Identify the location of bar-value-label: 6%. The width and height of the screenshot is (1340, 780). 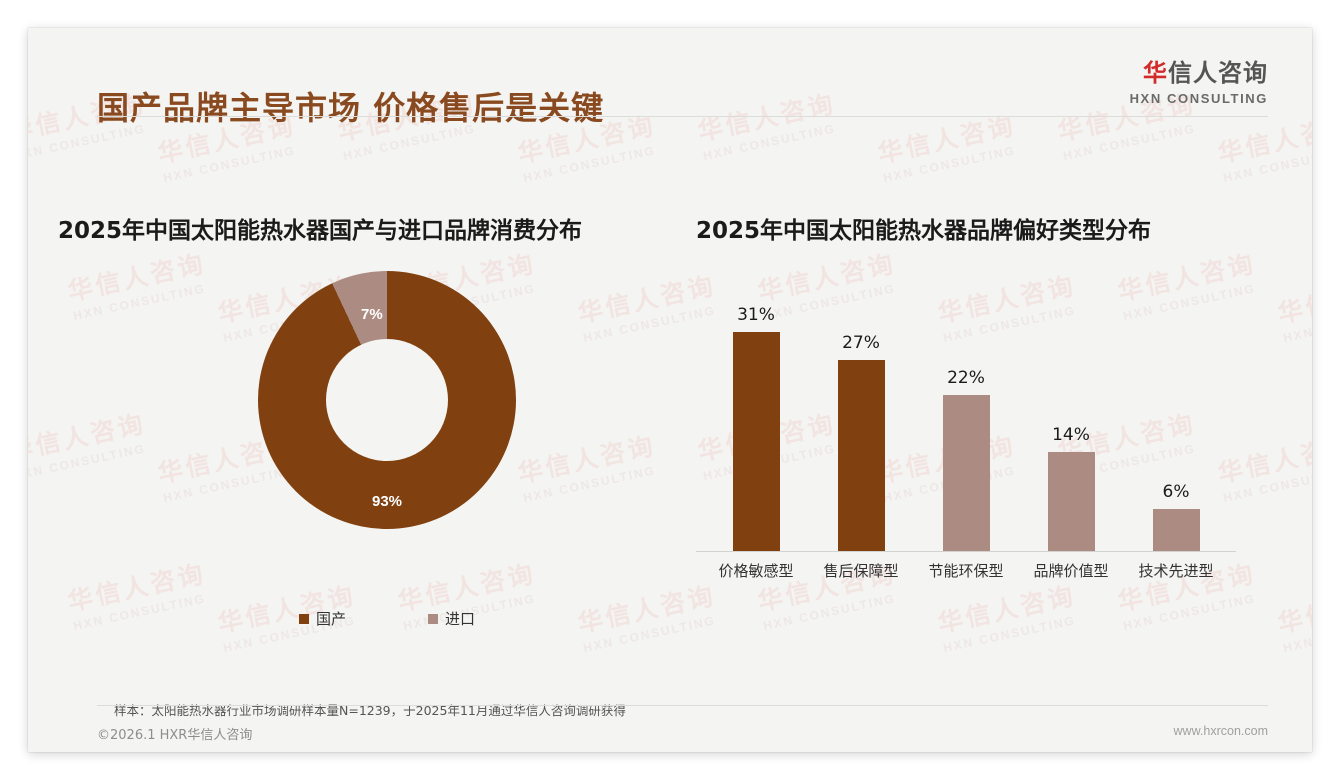
(1176, 491).